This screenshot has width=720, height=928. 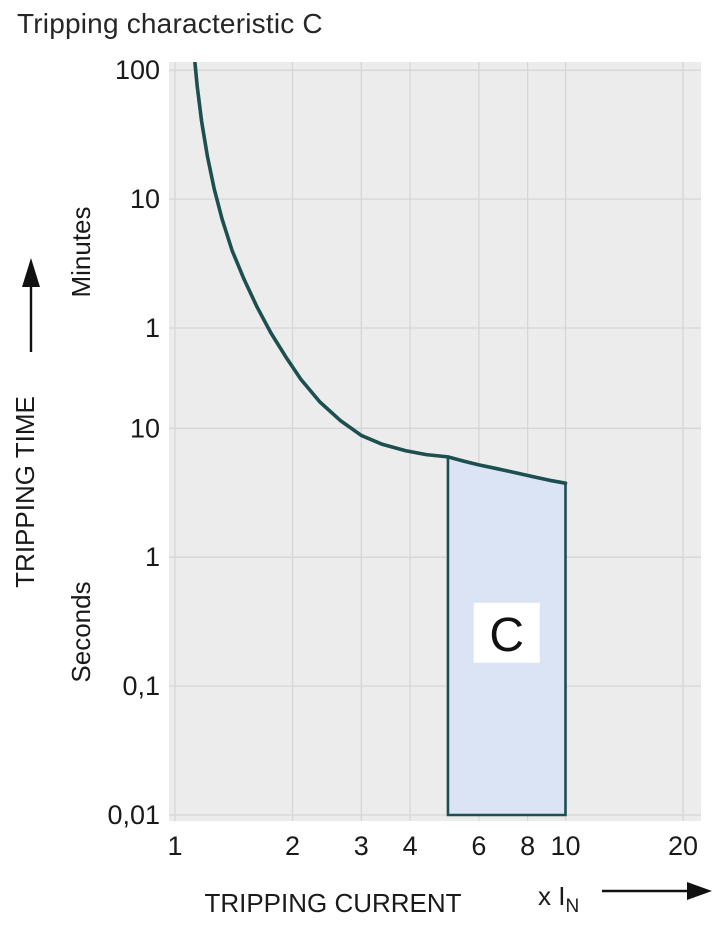 I want to click on region-label-box, so click(x=506, y=632).